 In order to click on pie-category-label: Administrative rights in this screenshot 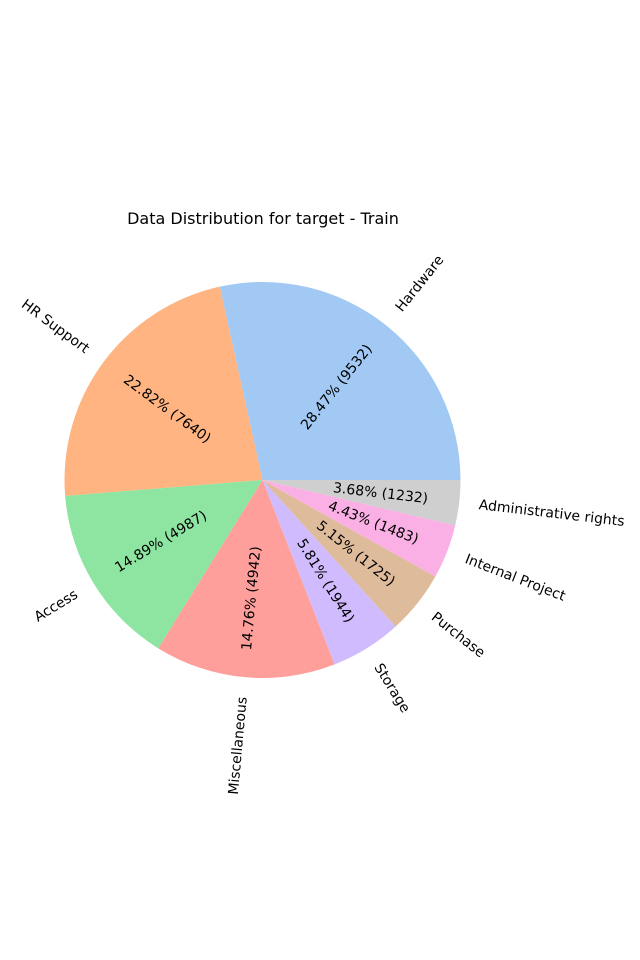, I will do `click(551, 513)`.